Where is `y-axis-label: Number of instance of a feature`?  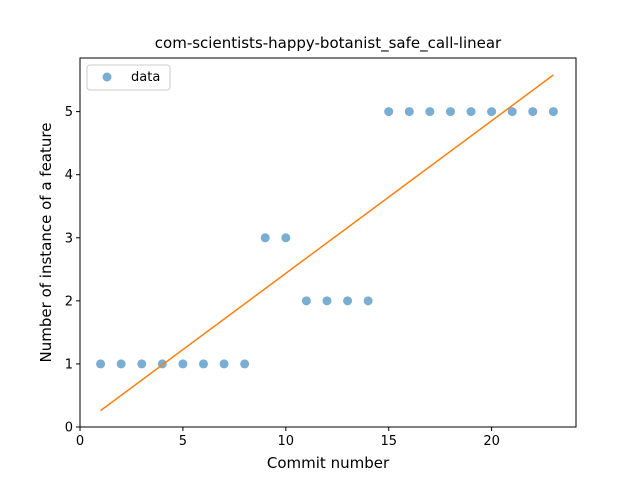 y-axis-label: Number of instance of a feature is located at coordinates (46, 243).